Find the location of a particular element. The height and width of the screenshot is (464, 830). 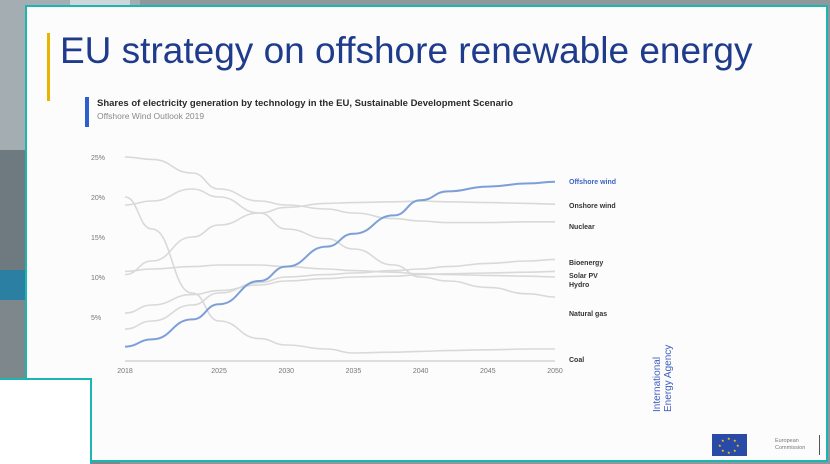

series-line-hydro is located at coordinates (340, 271).